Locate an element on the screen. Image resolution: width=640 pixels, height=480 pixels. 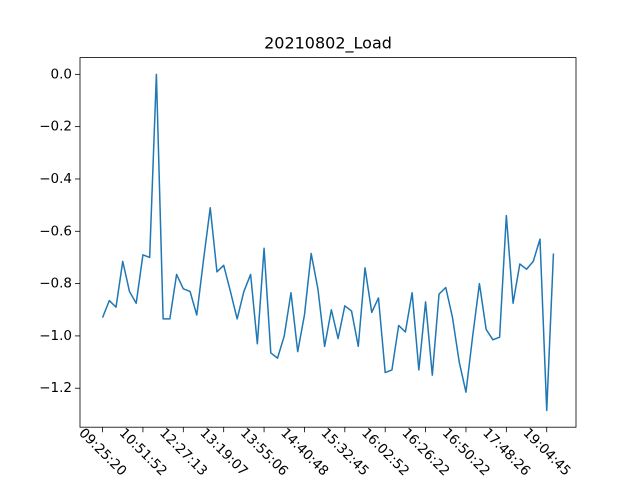
y-tick-label: −0.2 is located at coordinates (55, 127).